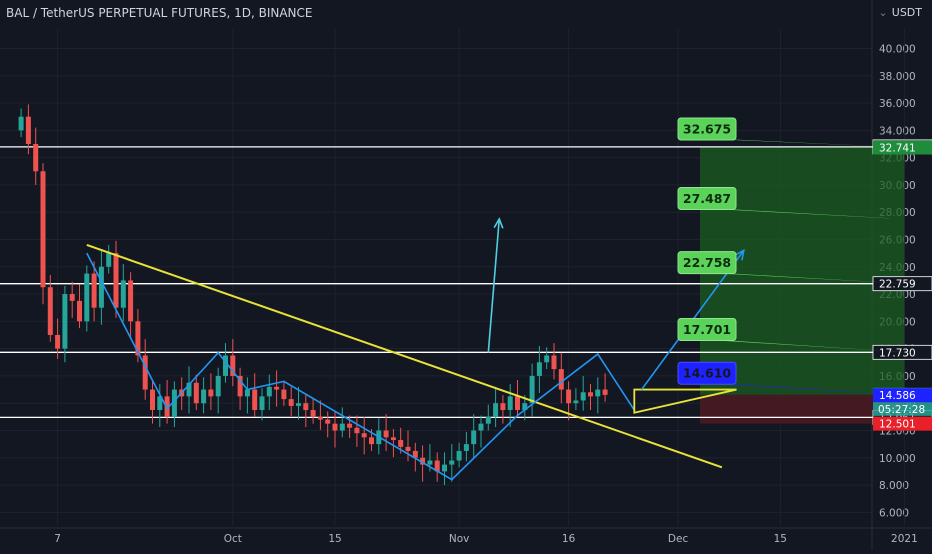 Image resolution: width=932 pixels, height=554 pixels. Describe the element at coordinates (897, 49) in the screenshot. I see `y-tick-label: 40.000` at that location.